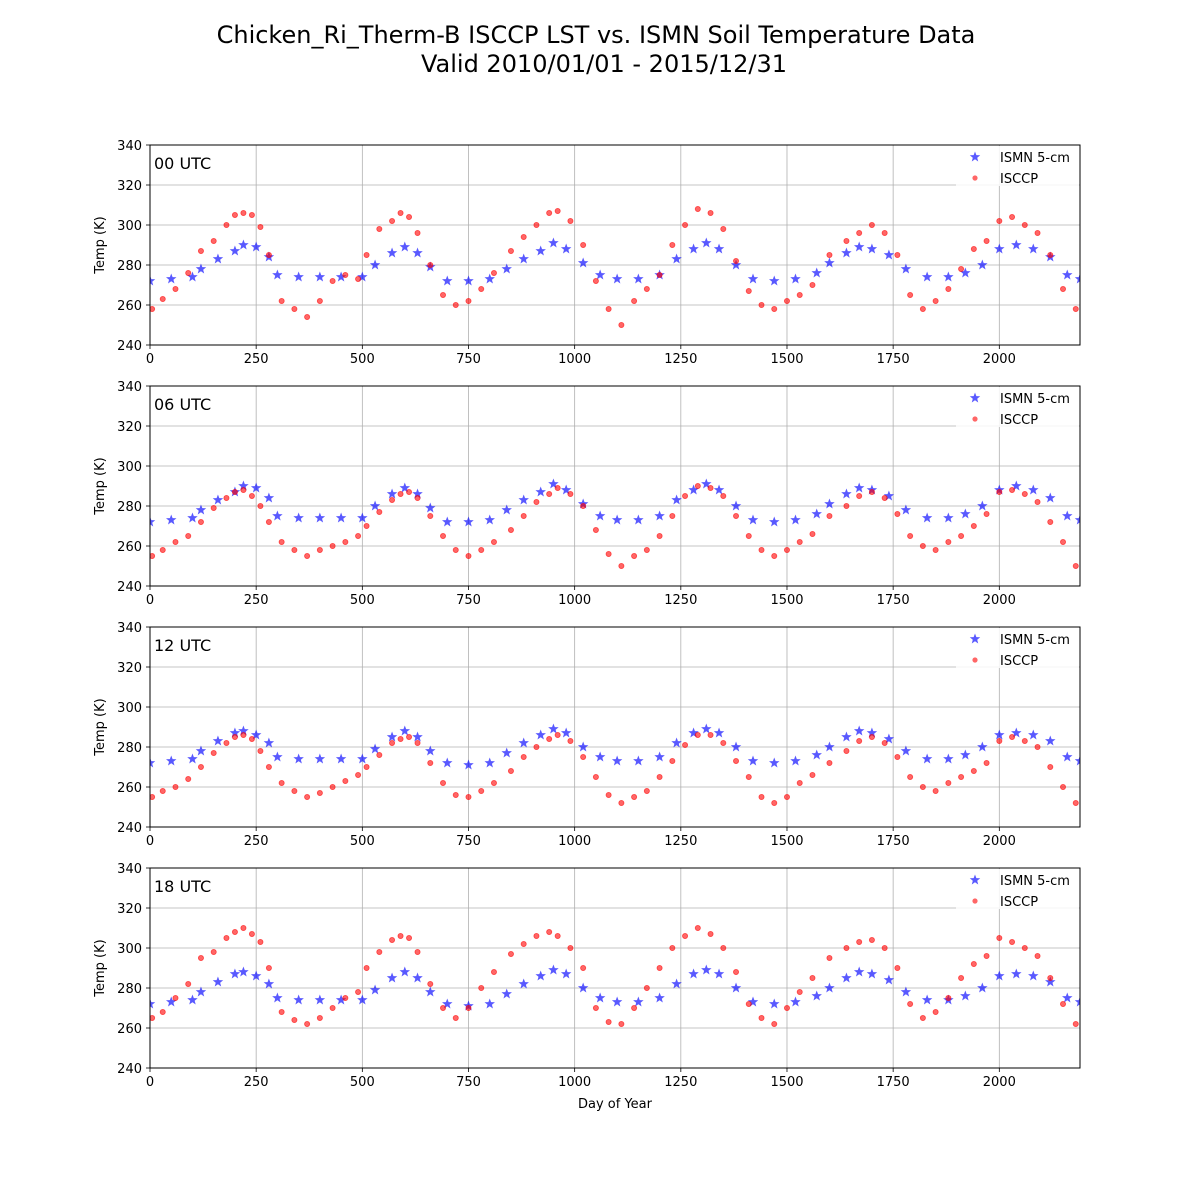 The width and height of the screenshot is (1200, 1200). Describe the element at coordinates (100, 727) in the screenshot. I see `y-axis-label: Temp (K)` at that location.